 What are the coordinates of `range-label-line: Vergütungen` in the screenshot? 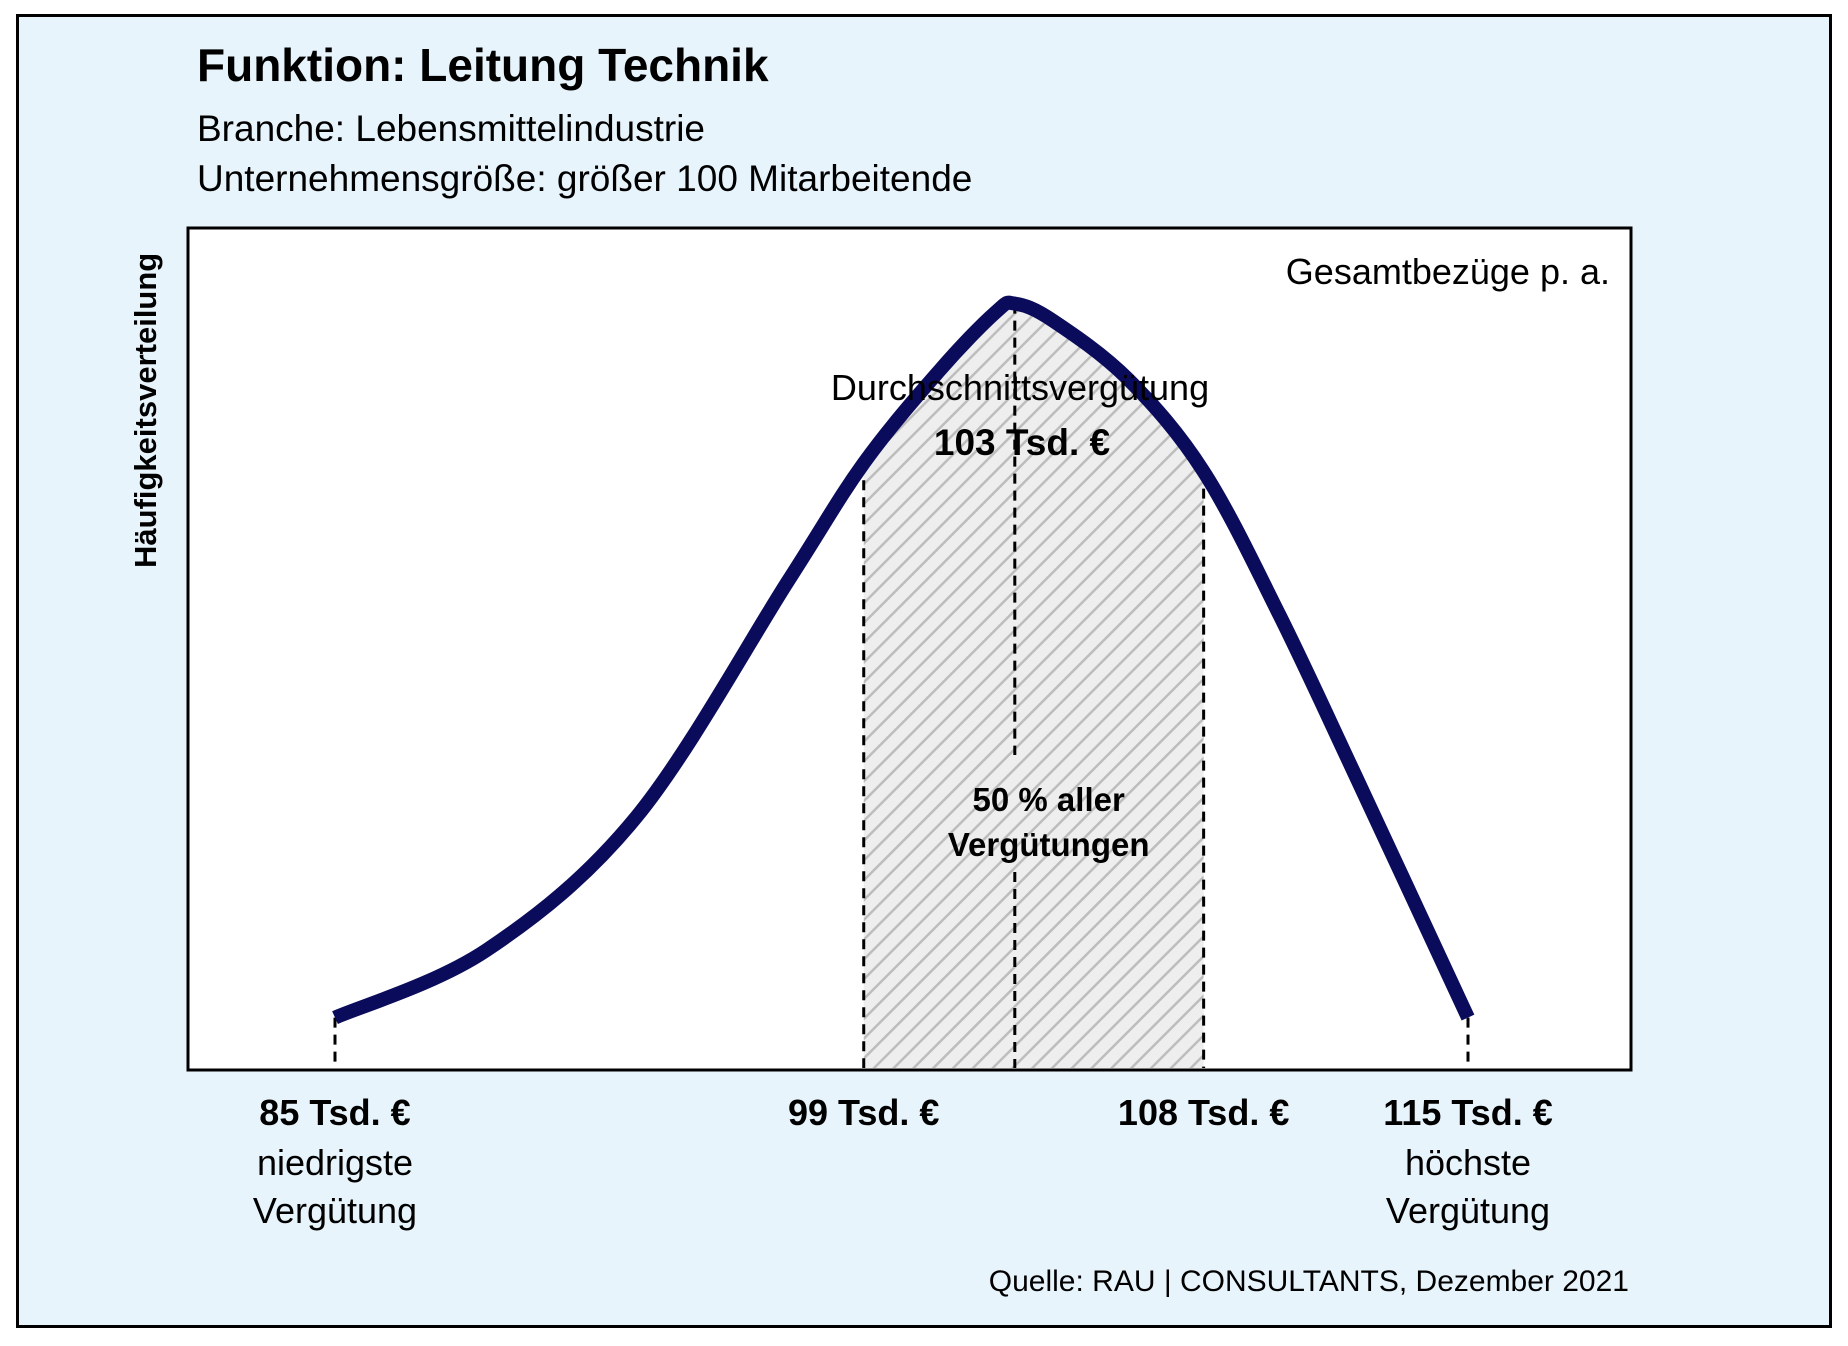 It's located at (1049, 844).